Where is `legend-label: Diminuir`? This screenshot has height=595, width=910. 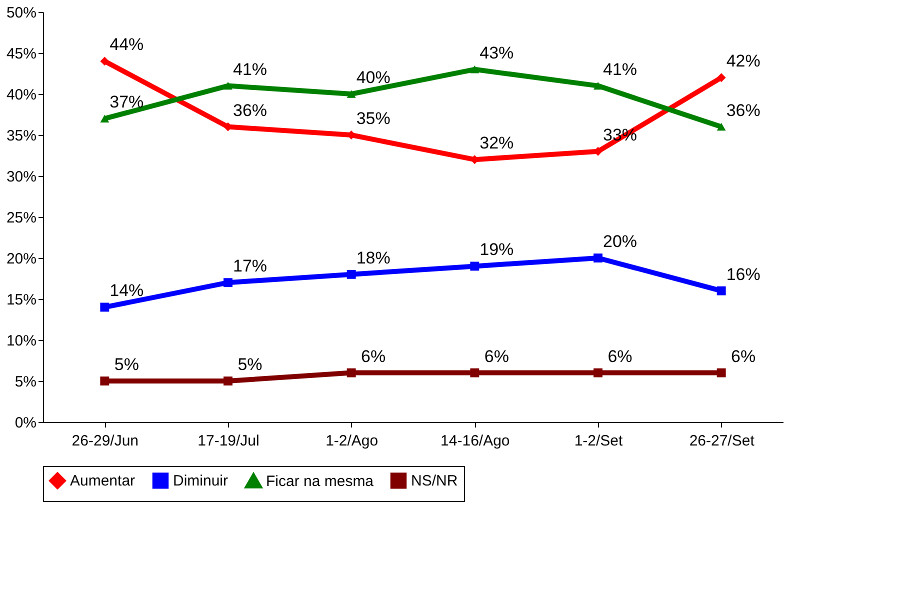 legend-label: Diminuir is located at coordinates (200, 481).